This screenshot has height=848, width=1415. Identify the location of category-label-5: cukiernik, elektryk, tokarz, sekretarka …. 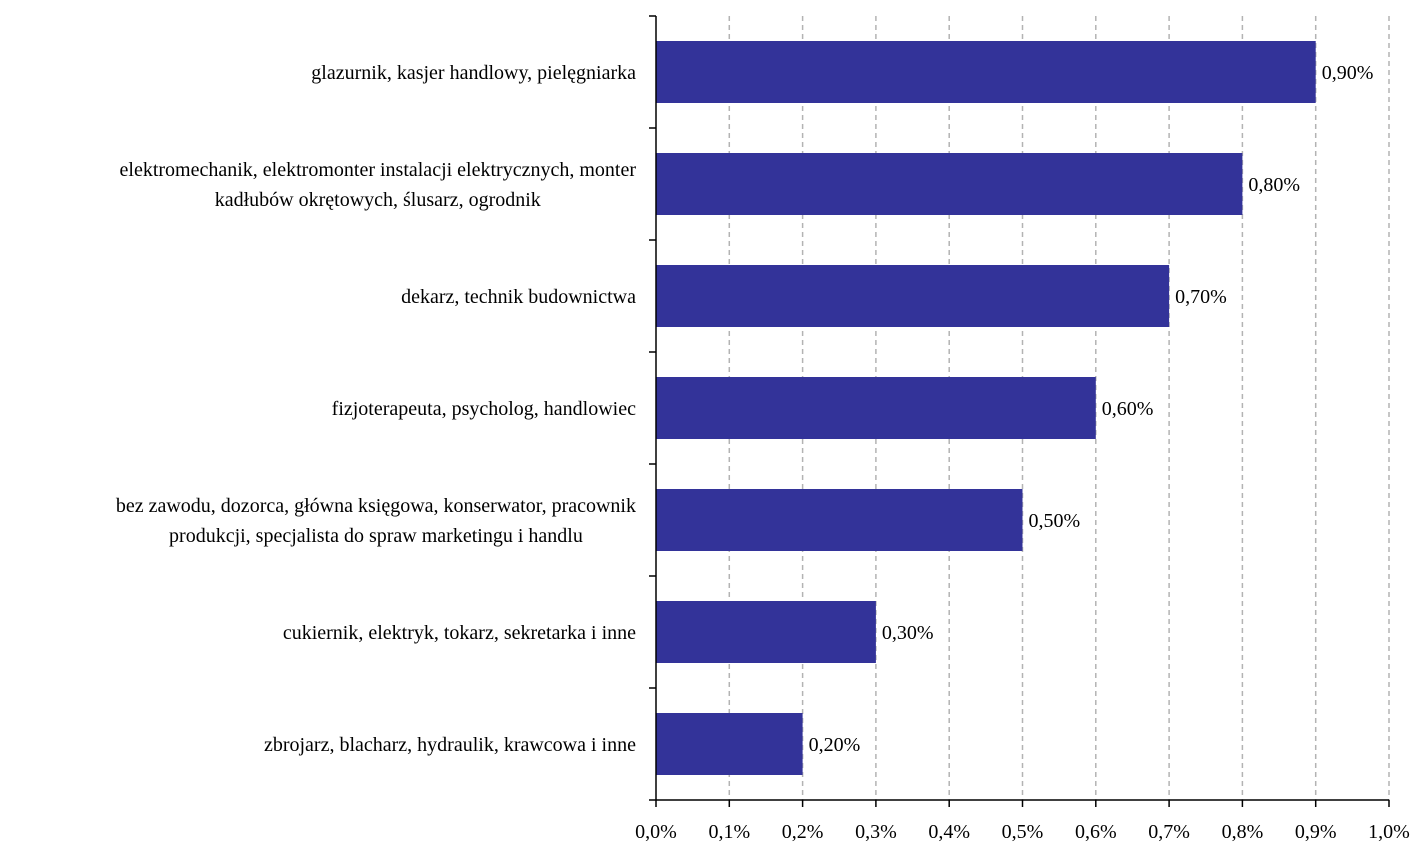
(459, 633).